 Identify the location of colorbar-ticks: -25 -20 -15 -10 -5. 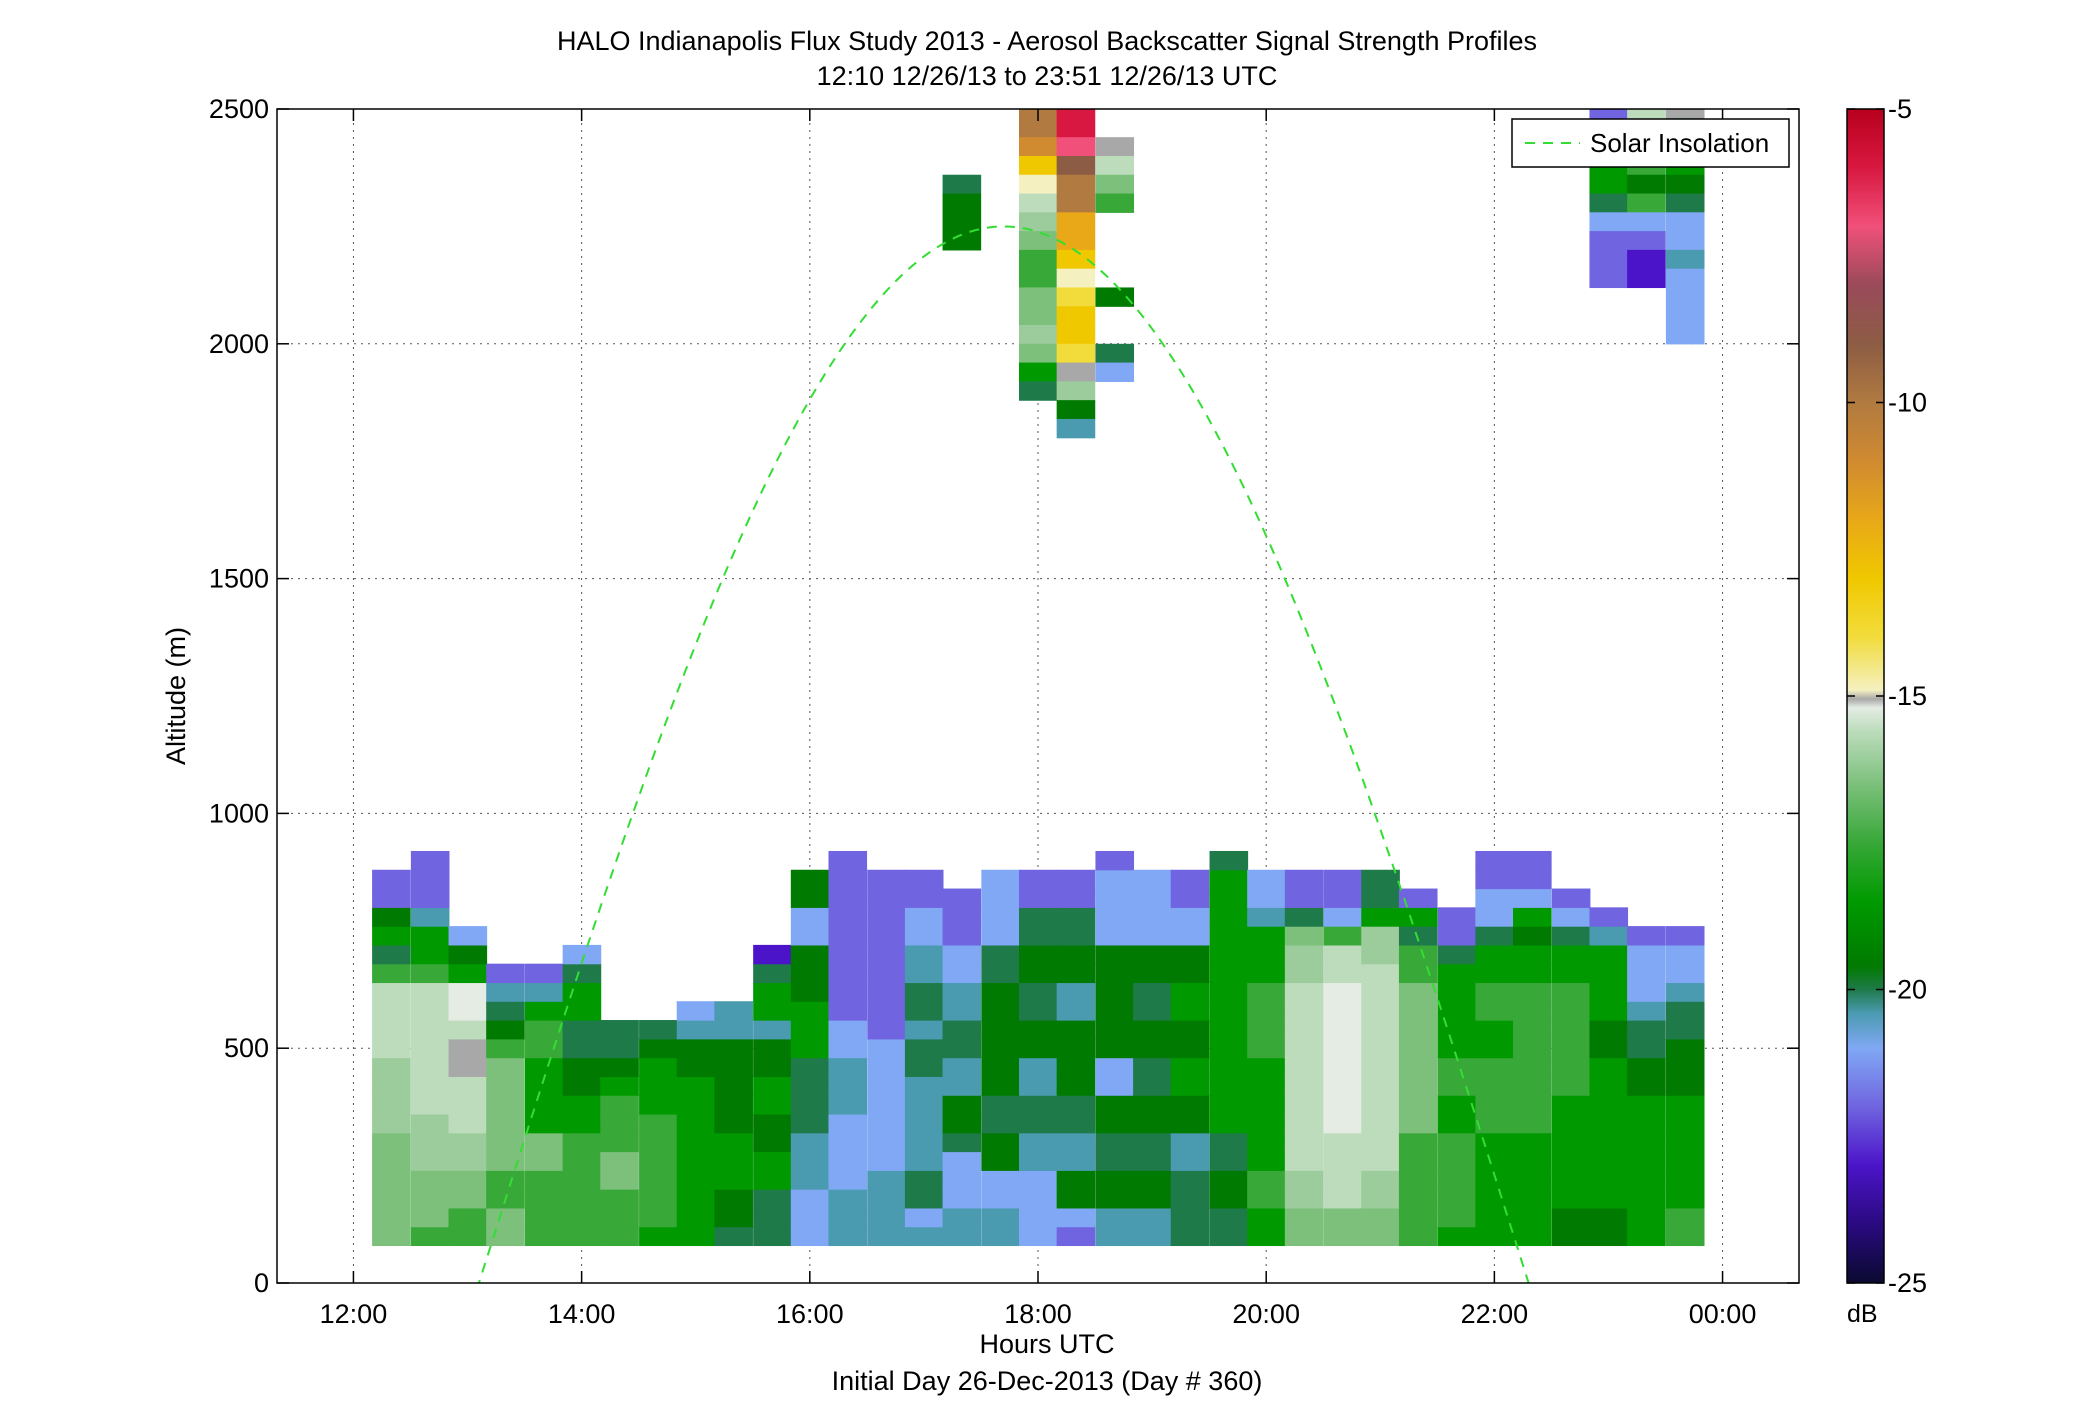
(1887, 696).